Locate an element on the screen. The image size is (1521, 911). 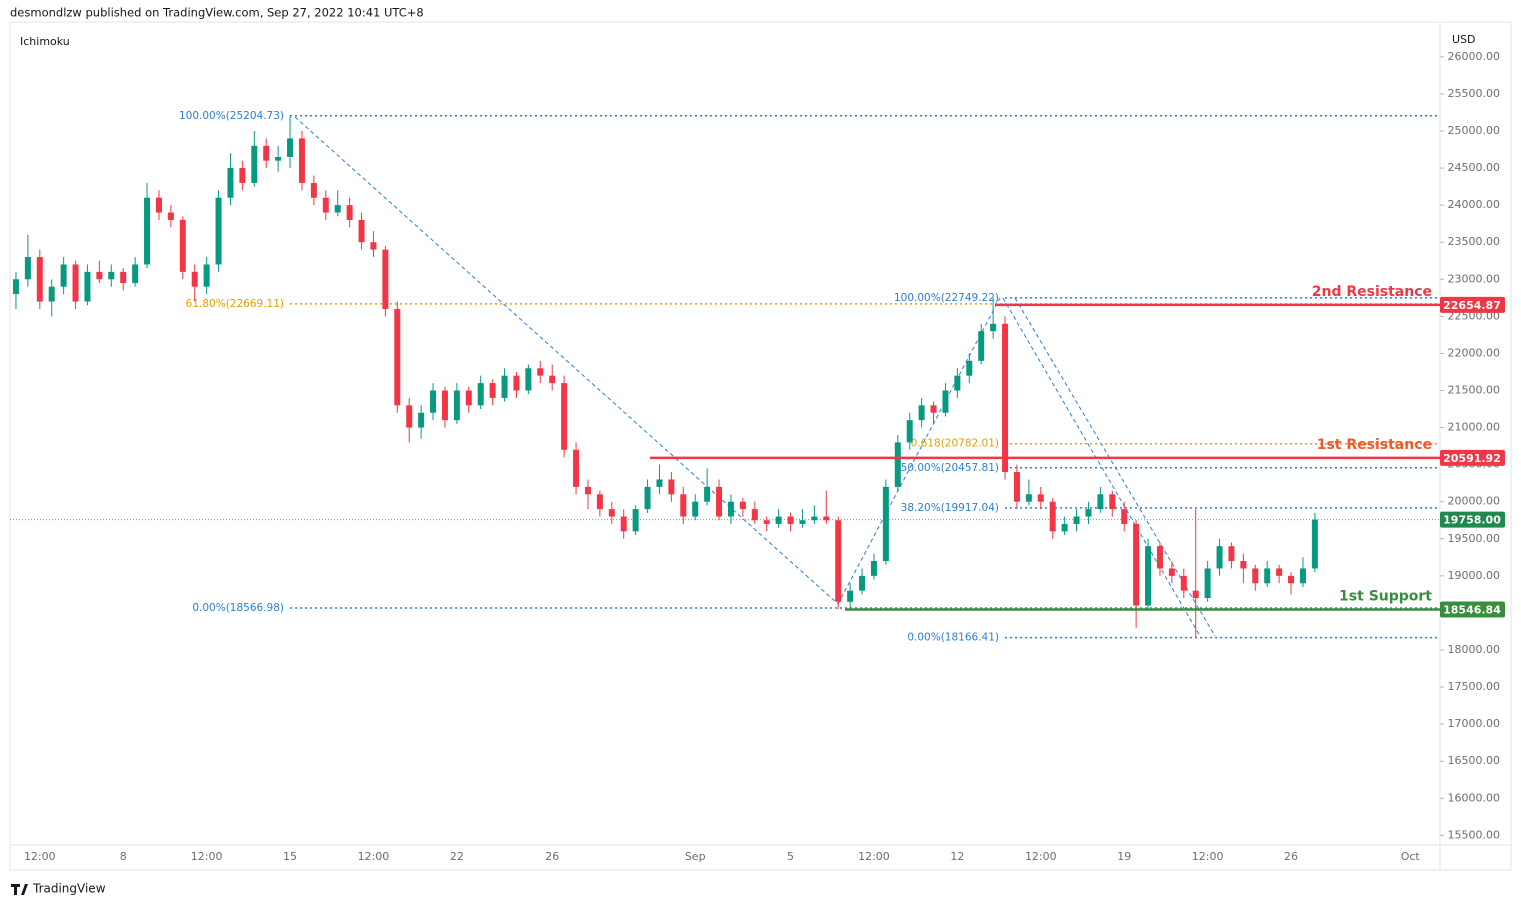
y-tick-label: 17500.00 is located at coordinates (1474, 686).